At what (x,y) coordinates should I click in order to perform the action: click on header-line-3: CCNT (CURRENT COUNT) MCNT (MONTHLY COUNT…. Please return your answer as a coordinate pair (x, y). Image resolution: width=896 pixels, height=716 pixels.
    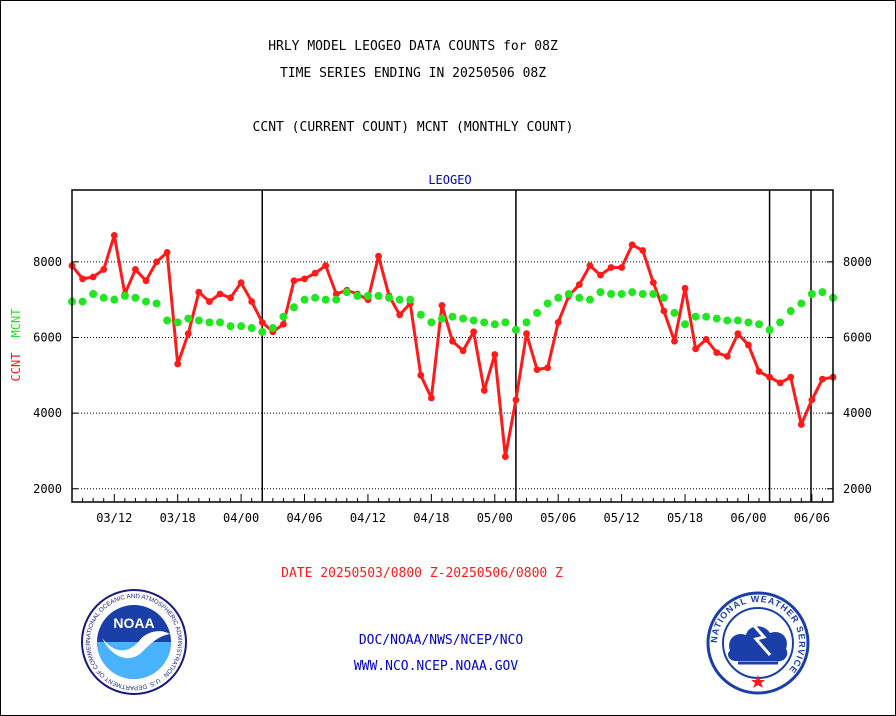
    Looking at the image, I should click on (413, 127).